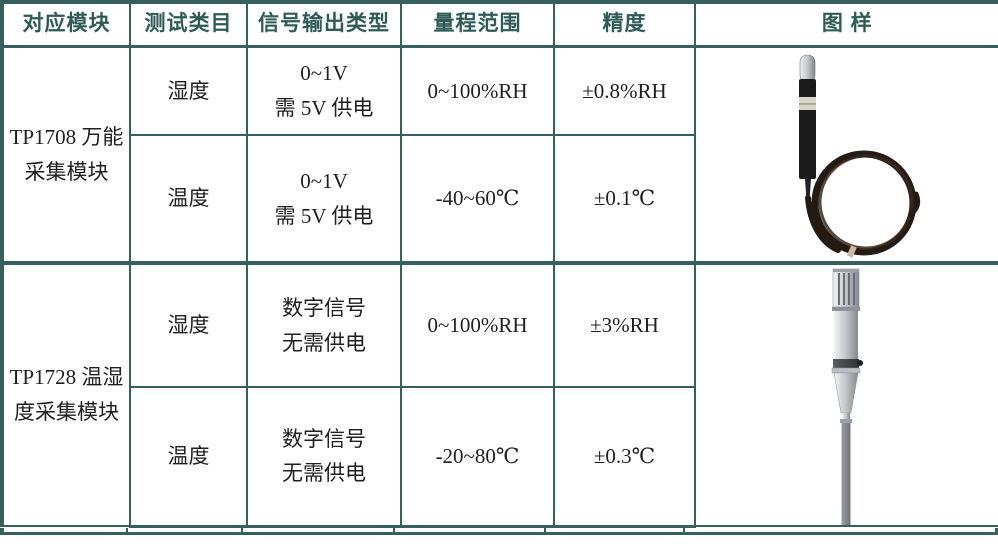 The image size is (998, 550). I want to click on header-range: 量程范围, so click(477, 24).